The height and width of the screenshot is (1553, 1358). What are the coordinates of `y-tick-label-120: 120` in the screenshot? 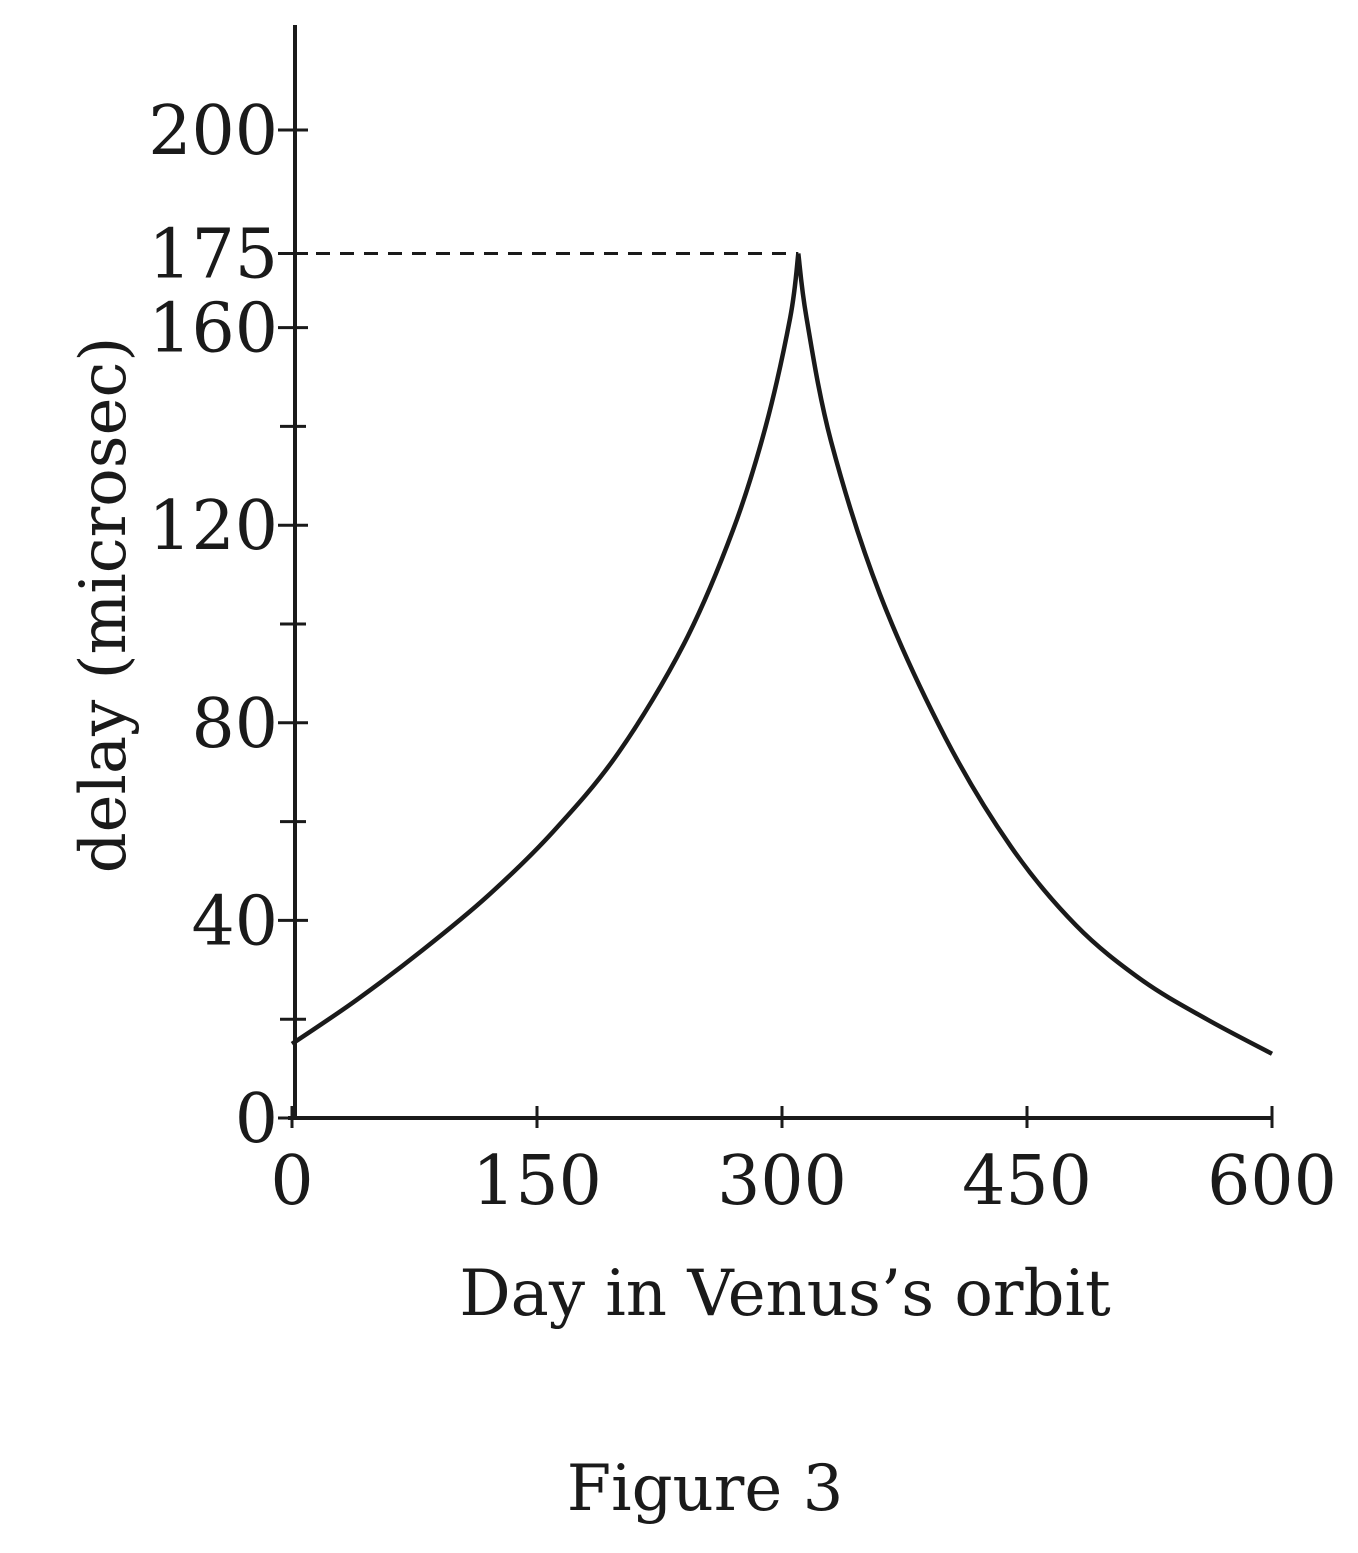 It's located at (213, 526).